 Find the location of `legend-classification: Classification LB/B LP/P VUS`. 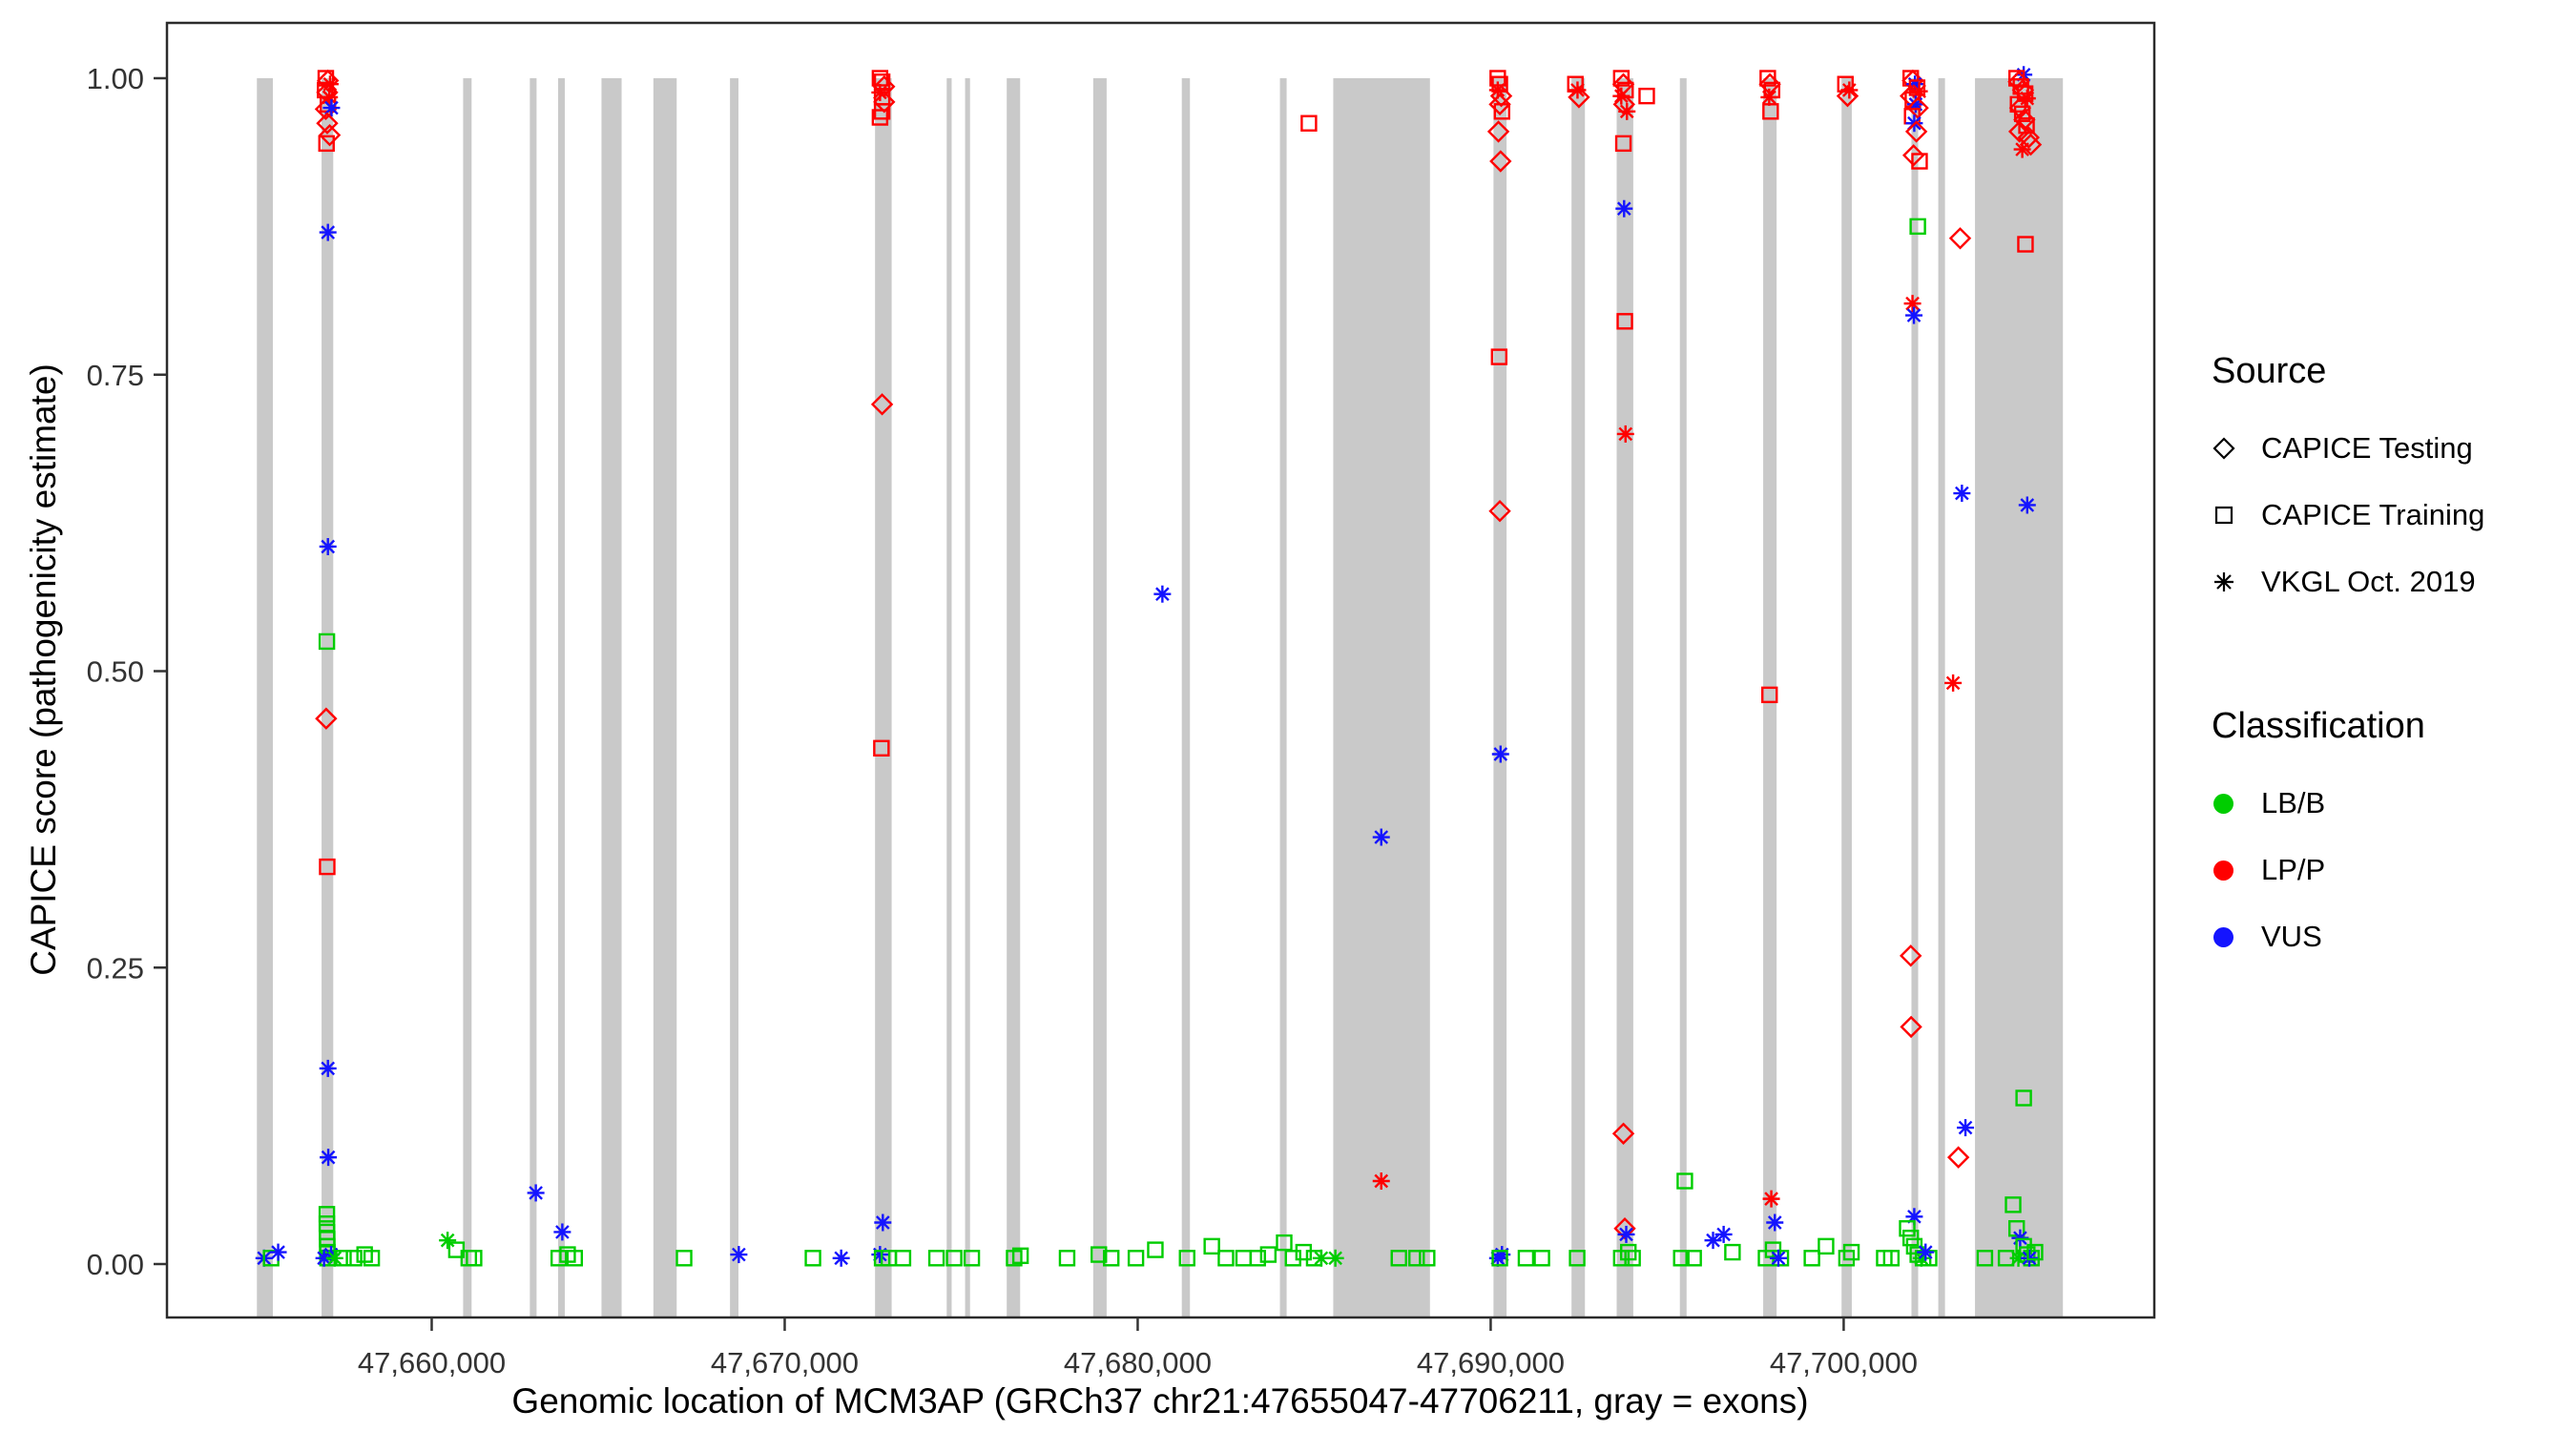

legend-classification: Classification LB/B LP/P VUS is located at coordinates (2348, 838).